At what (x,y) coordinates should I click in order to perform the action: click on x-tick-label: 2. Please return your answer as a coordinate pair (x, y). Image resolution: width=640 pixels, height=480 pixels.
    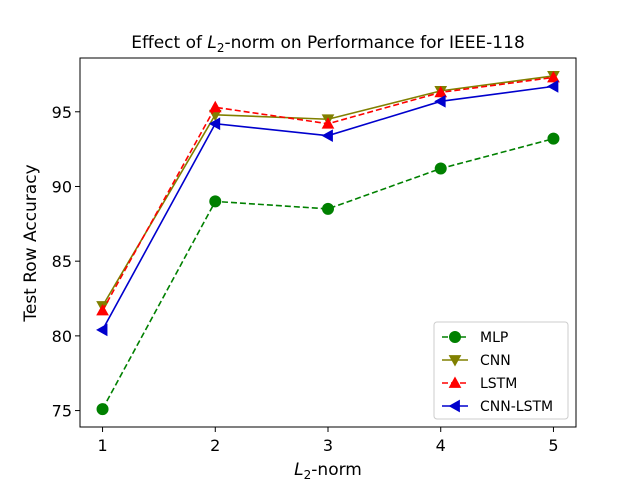
    Looking at the image, I should click on (215, 445).